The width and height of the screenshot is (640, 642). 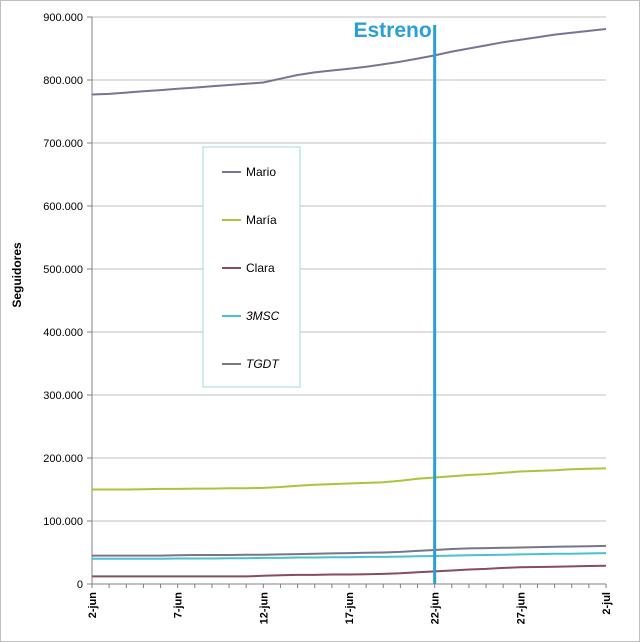 I want to click on x-tick-label: 17-jun, so click(x=350, y=608).